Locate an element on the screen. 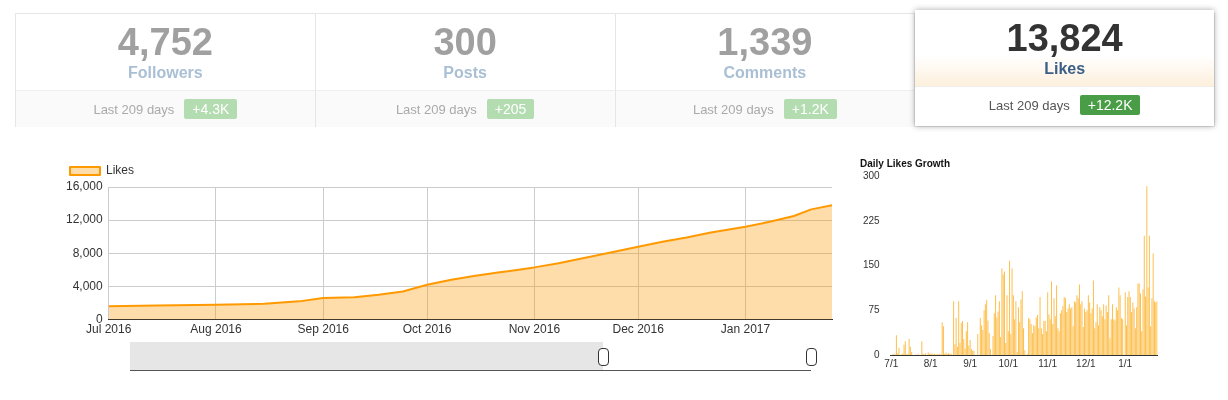 The image size is (1228, 400). x-tick-label: Jan 2017 is located at coordinates (745, 329).